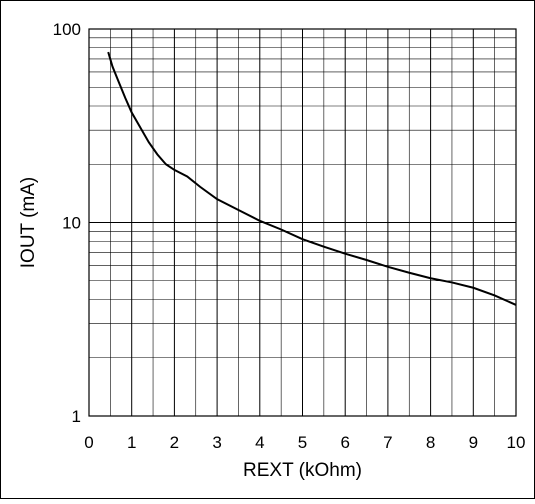 The image size is (535, 504). I want to click on y-tick-labels: 1 10 100, so click(67, 223).